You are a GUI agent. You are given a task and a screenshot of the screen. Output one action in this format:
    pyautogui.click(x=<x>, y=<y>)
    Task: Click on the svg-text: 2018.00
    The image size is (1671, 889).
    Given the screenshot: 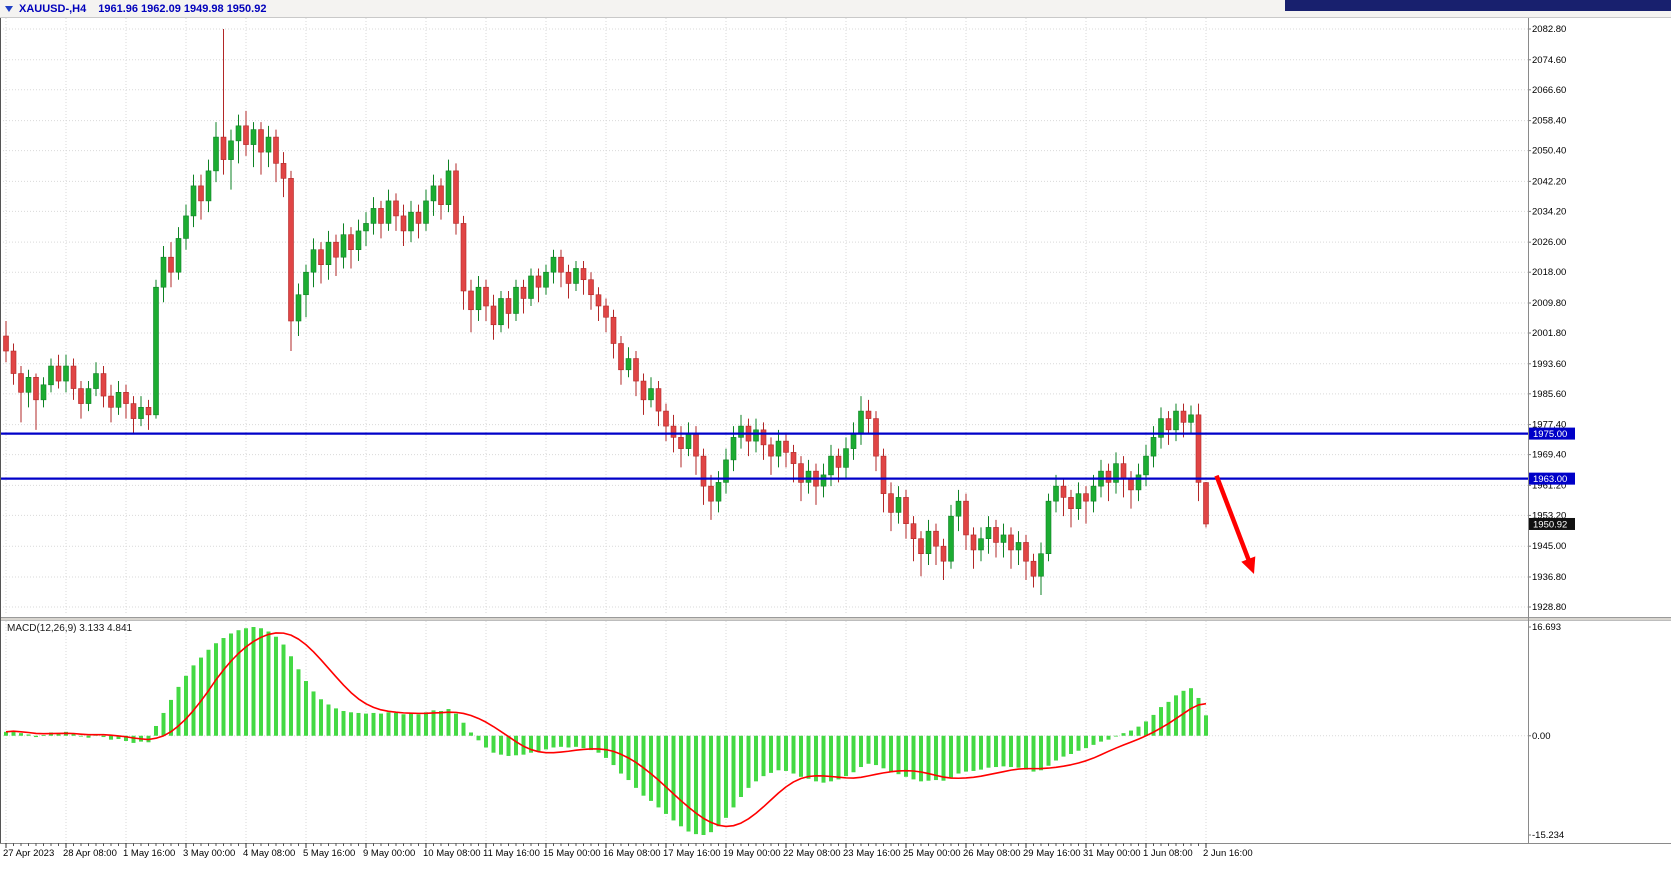 What is the action you would take?
    pyautogui.click(x=1549, y=272)
    